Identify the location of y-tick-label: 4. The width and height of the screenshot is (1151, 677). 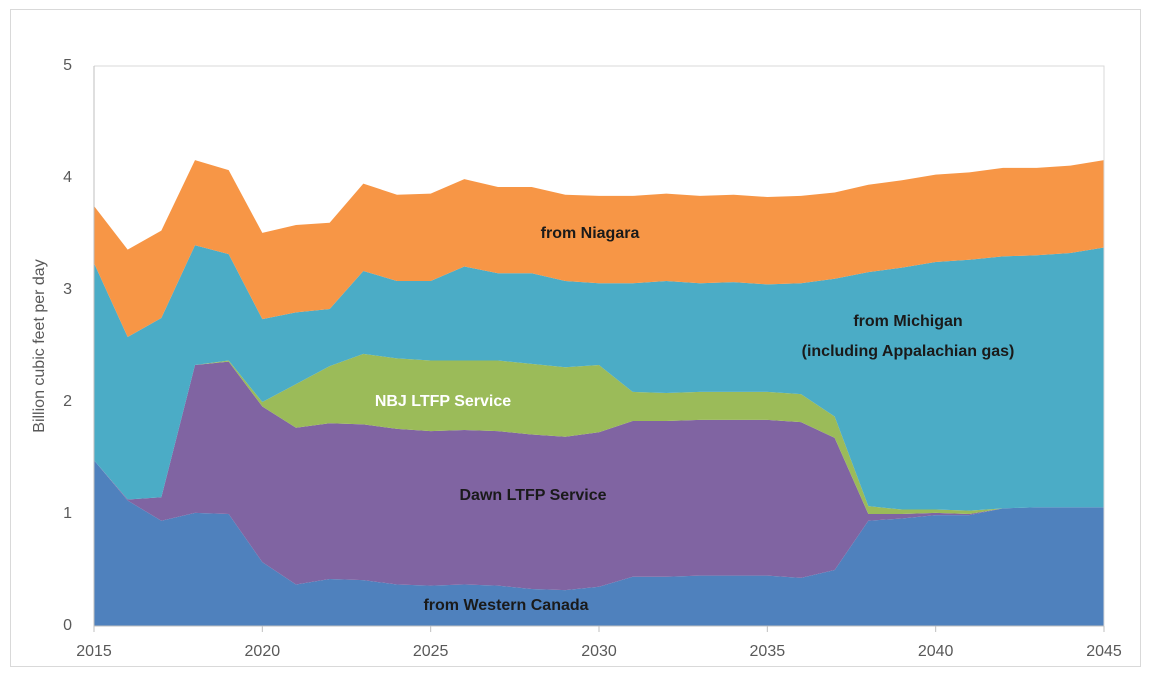
(67, 177).